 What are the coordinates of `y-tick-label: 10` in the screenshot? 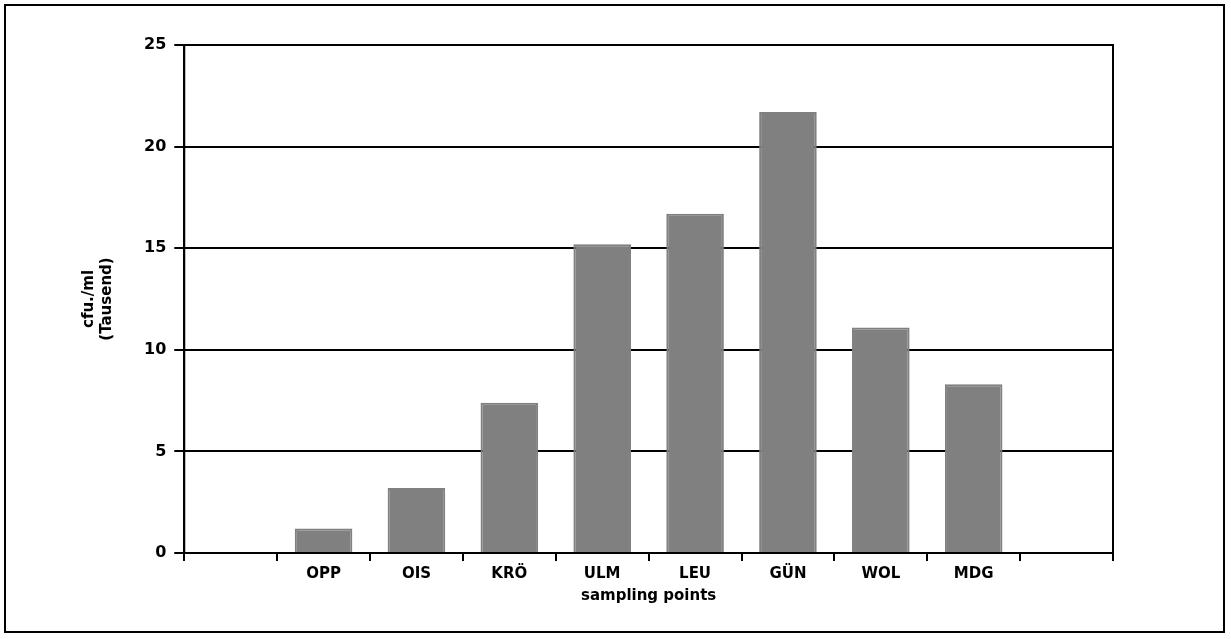 It's located at (155, 348).